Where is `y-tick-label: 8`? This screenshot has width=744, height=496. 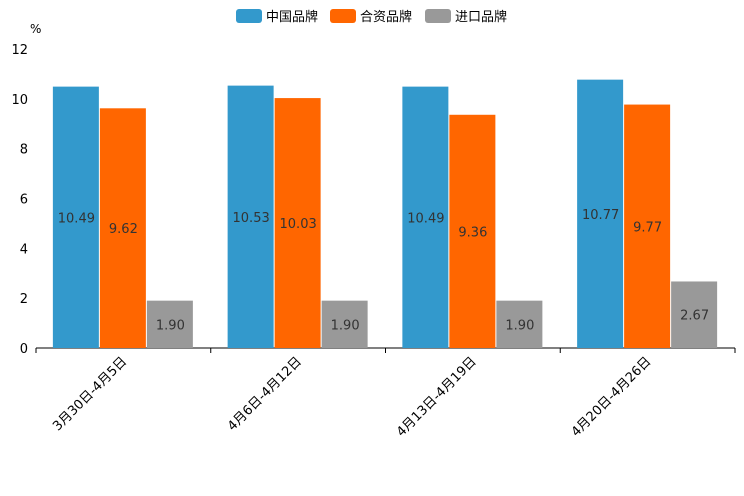
y-tick-label: 8 is located at coordinates (24, 150).